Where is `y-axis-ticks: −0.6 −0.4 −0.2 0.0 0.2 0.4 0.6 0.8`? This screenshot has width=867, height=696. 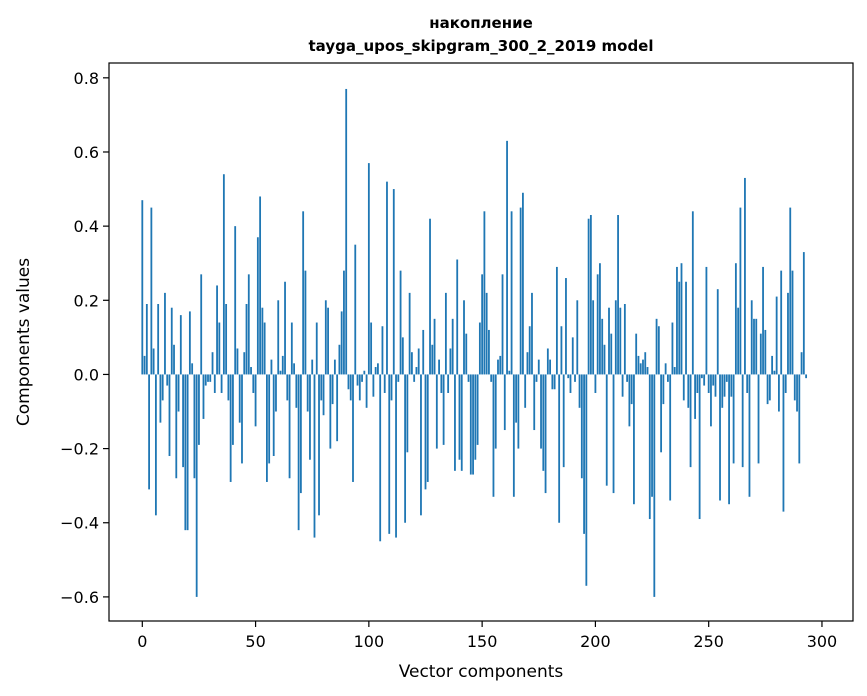
y-axis-ticks: −0.6 −0.4 −0.2 0.0 0.2 0.4 0.6 0.8 is located at coordinates (84, 338).